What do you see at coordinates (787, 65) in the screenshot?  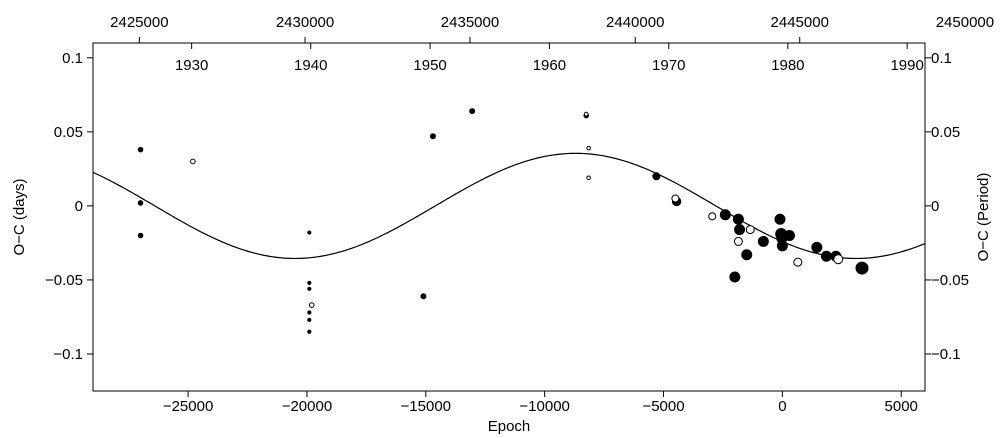 I see `year-tick-label: 1980` at bounding box center [787, 65].